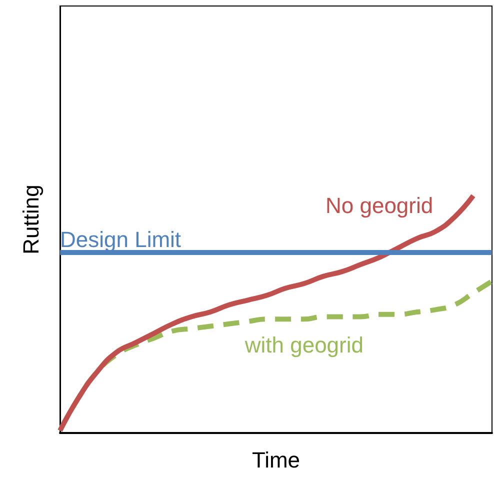  I want to click on x-axis-title: Time, so click(276, 460).